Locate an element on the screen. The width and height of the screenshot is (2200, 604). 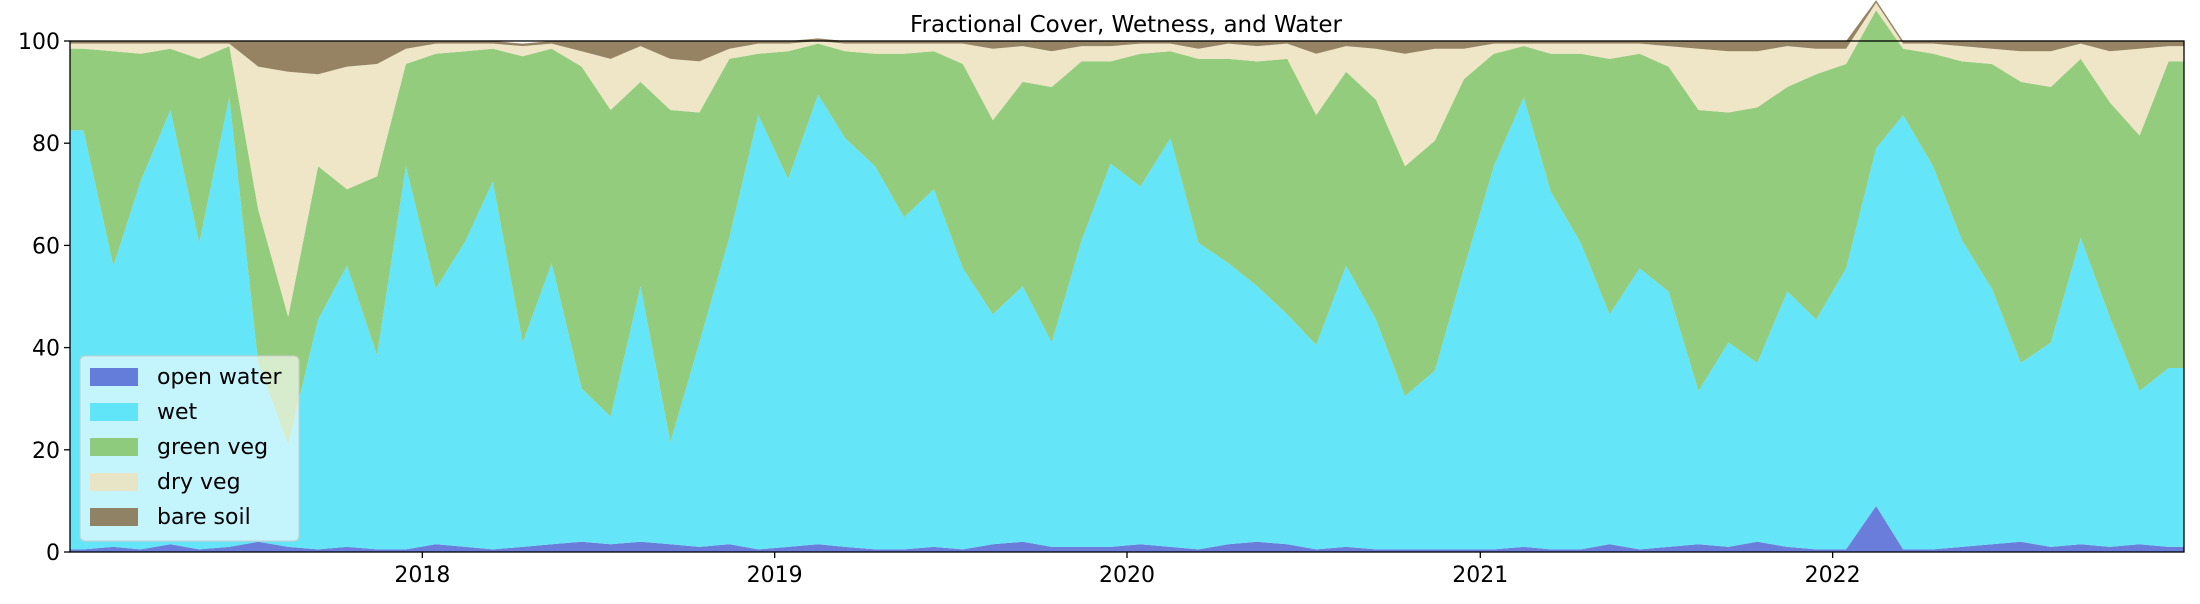
legend-label: green veg is located at coordinates (212, 447).